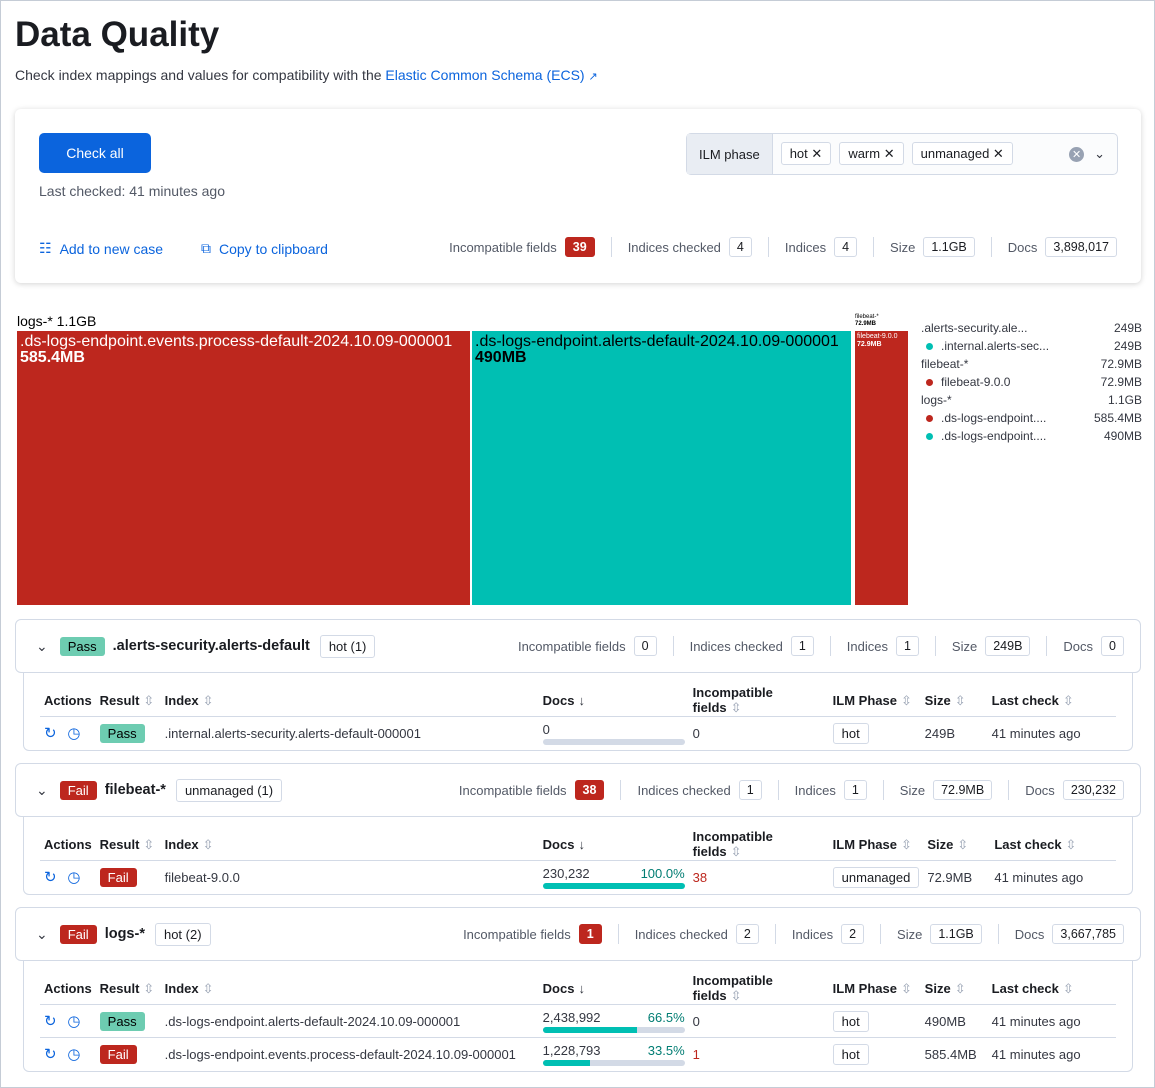 Image resolution: width=1155 pixels, height=1088 pixels. Describe the element at coordinates (881, 468) in the screenshot. I see `treemap-rect: filebeat-9.0.0 72.9MB` at that location.